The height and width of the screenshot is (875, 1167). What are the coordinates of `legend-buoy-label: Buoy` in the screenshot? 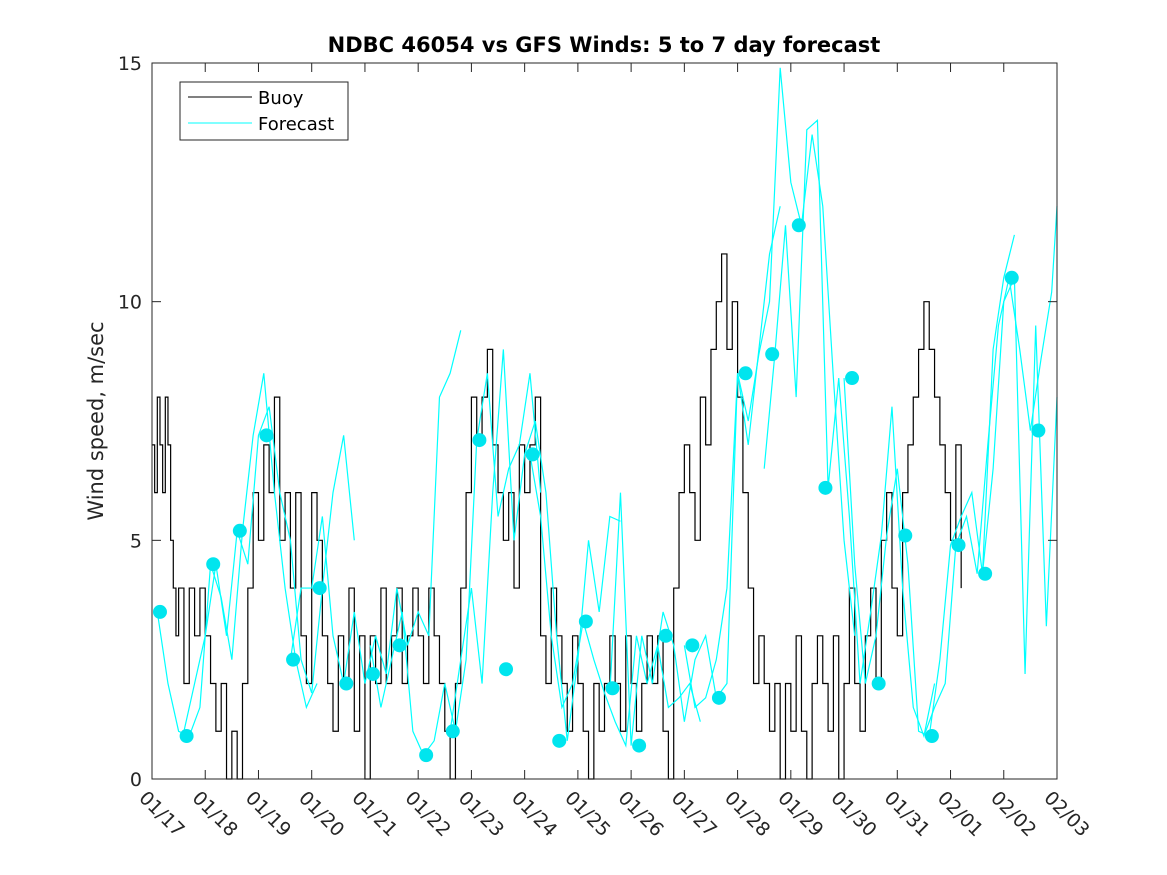 It's located at (281, 98).